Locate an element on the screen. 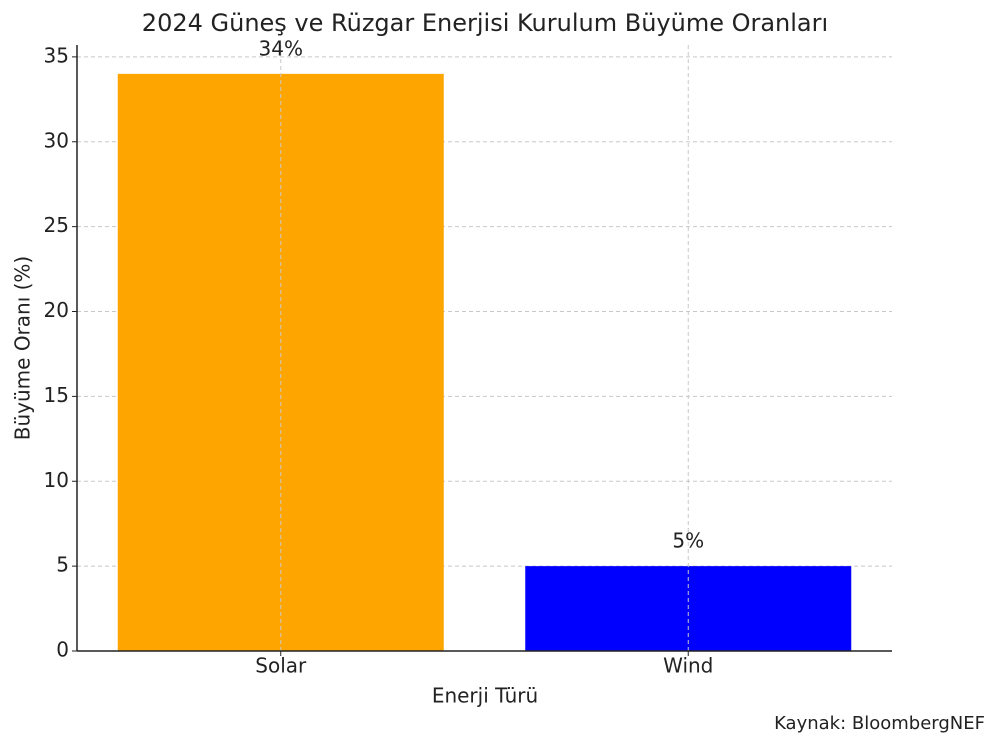  y-tick-label: 35 is located at coordinates (56, 55).